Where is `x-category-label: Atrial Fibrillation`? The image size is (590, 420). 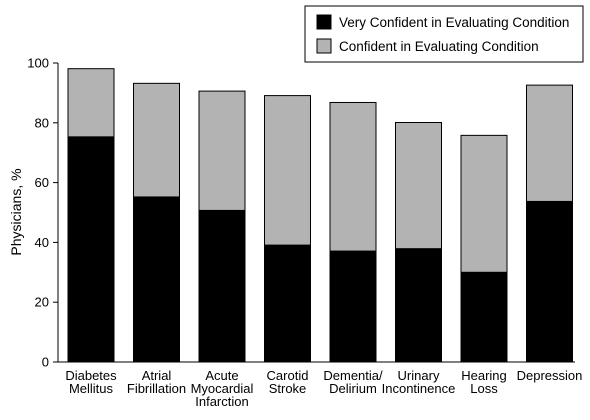 x-category-label: Atrial Fibrillation is located at coordinates (156, 382).